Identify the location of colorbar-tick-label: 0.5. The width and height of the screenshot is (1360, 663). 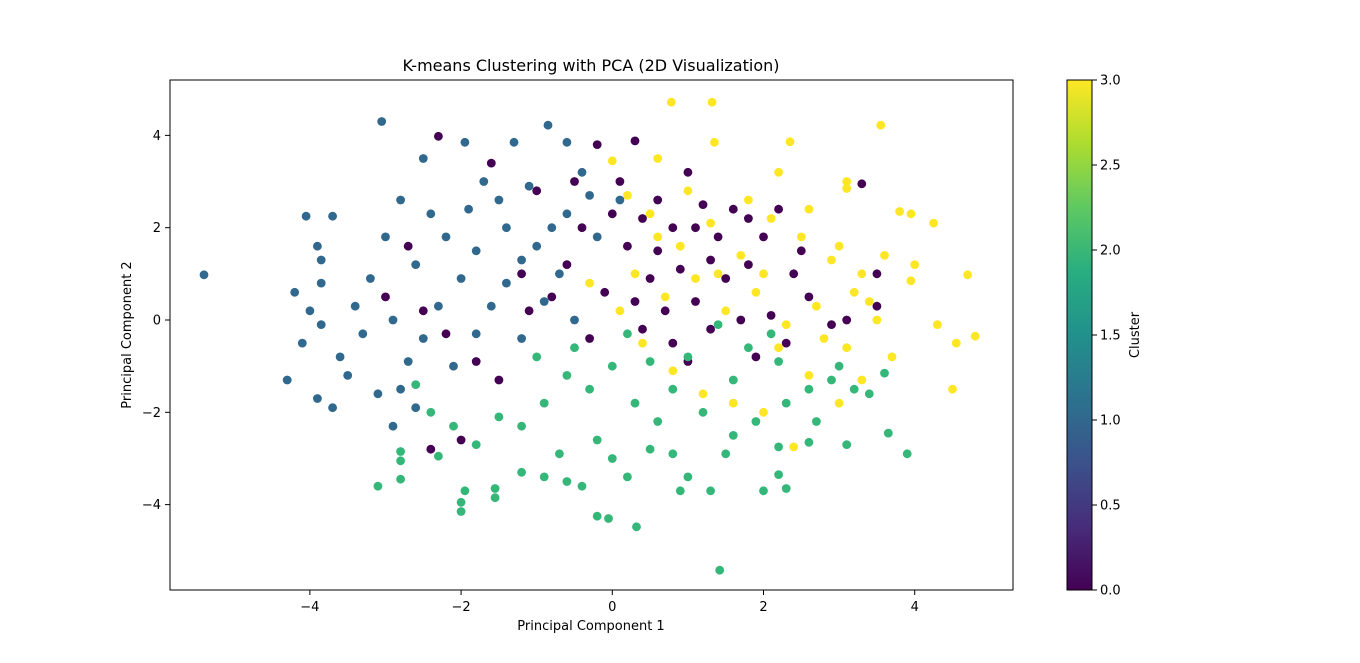
(1110, 506).